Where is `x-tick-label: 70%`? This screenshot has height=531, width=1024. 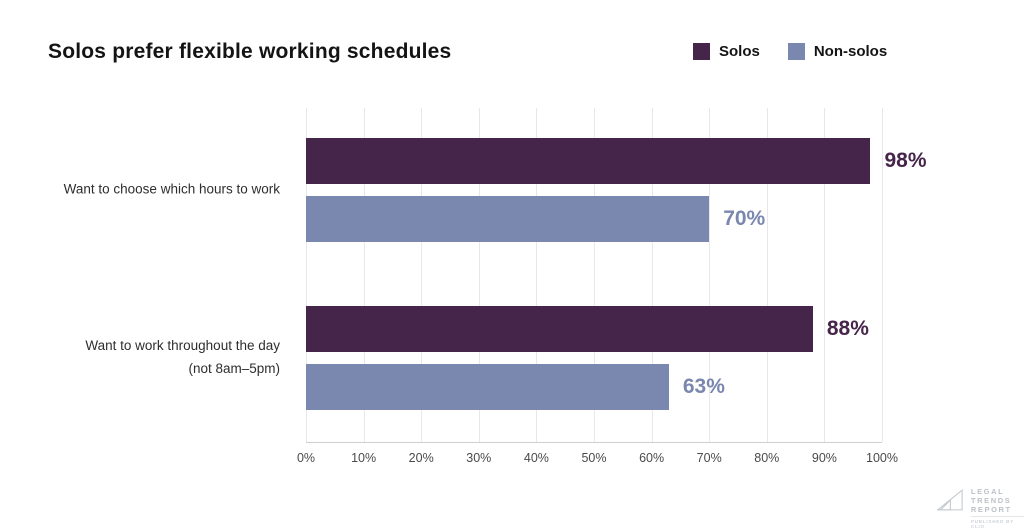 x-tick-label: 70% is located at coordinates (709, 458).